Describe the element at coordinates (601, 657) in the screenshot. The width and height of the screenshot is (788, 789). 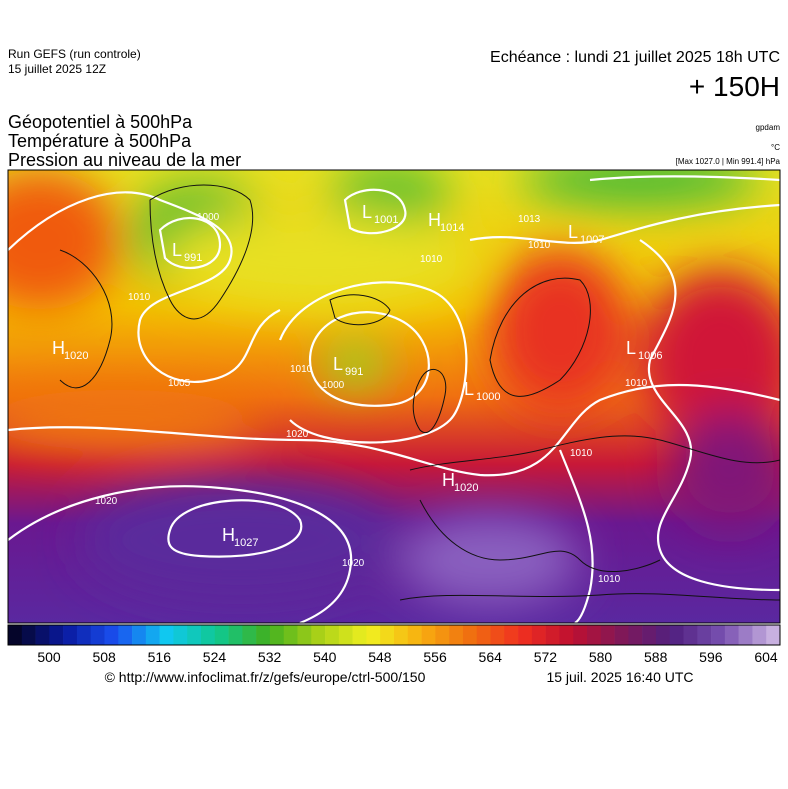
I see `colorbar-tick-label: 580` at that location.